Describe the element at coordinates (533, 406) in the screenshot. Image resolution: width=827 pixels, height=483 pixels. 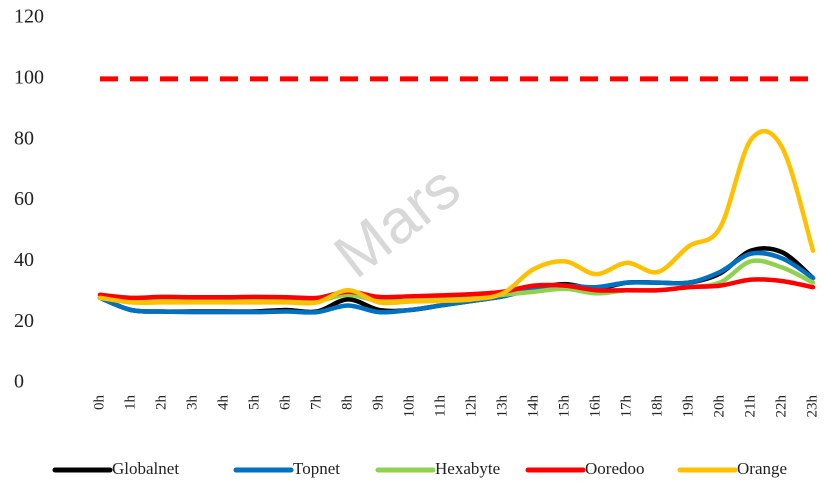
I see `x-tick-label: 14h` at that location.